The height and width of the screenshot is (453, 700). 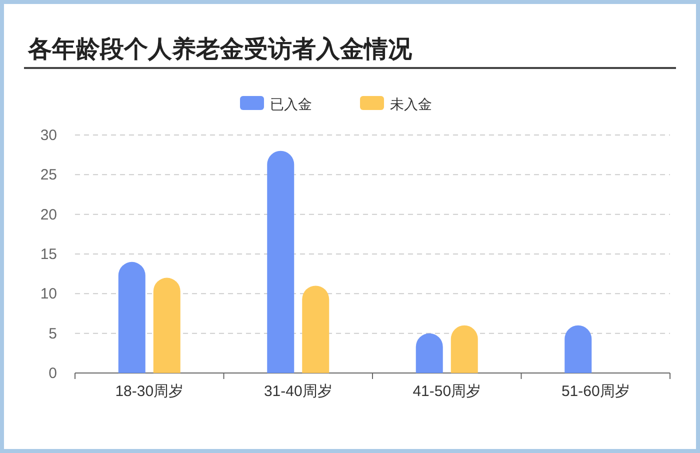 I want to click on y-tick-label: 10, so click(x=48, y=294).